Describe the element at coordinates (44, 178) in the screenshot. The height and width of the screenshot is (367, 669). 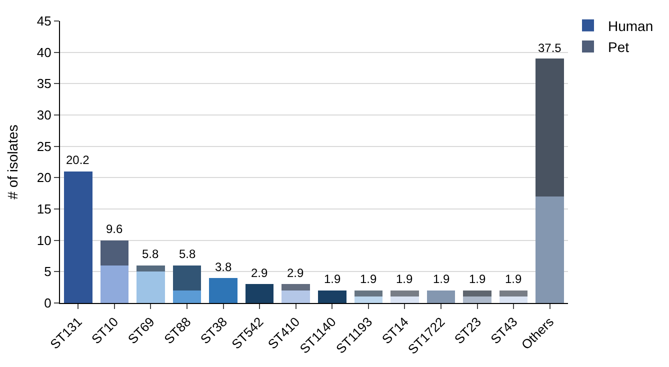
I see `y-tick-label: 20` at that location.